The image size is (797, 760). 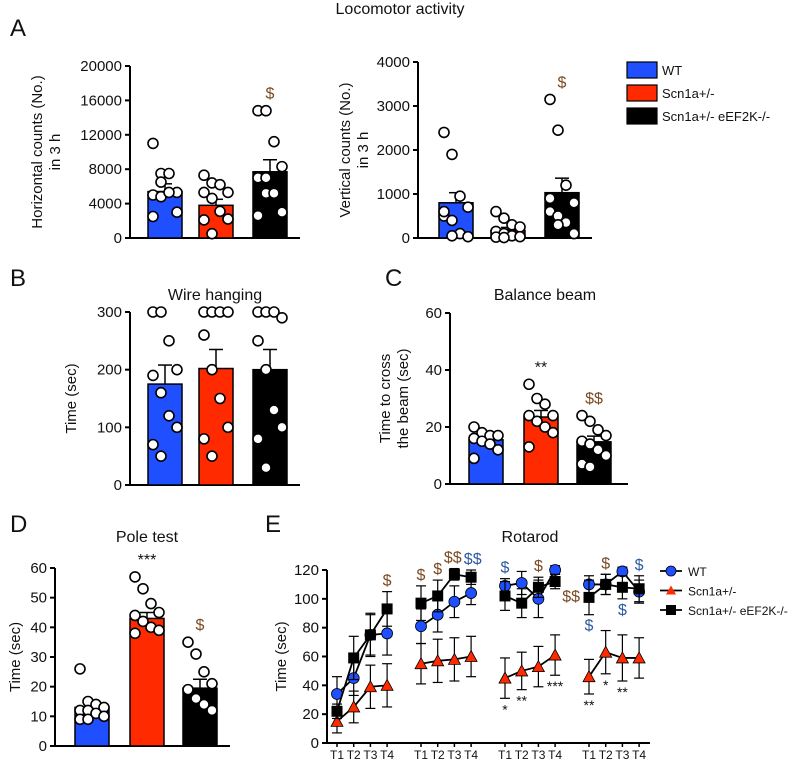 What do you see at coordinates (400, 9) in the screenshot?
I see `chart-title: Locomotor activity` at bounding box center [400, 9].